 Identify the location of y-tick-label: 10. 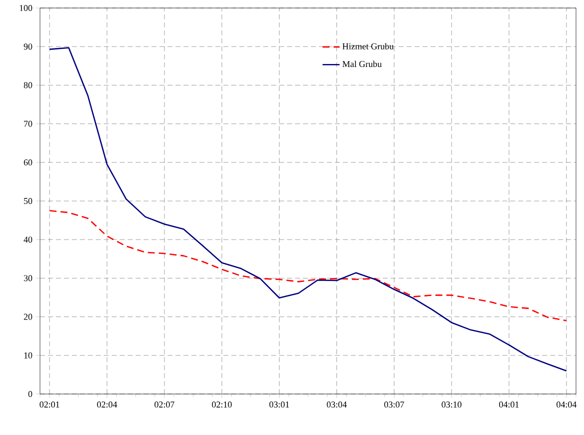
(28, 355).